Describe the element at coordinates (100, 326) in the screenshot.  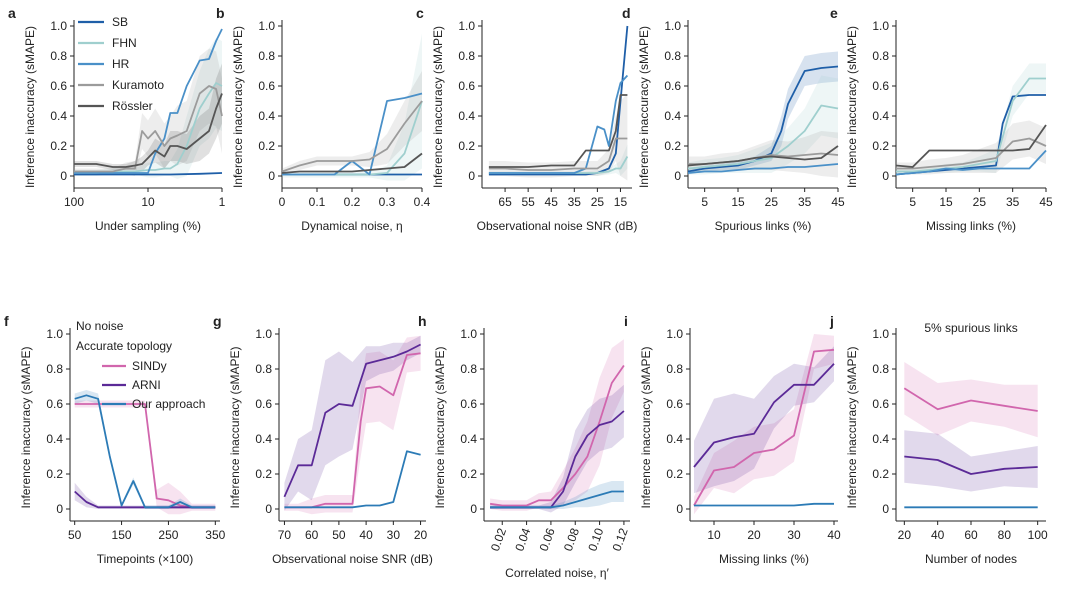
I see `legend-header-no-noise: No noise` at that location.